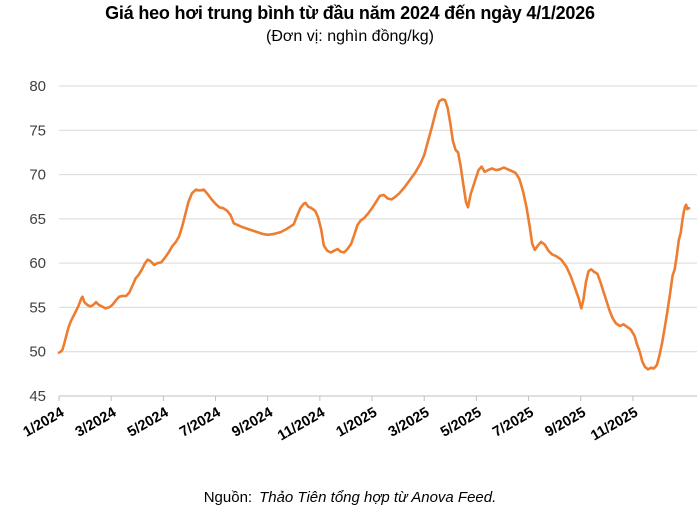  I want to click on x-tick-label: 3/2025, so click(409, 423).